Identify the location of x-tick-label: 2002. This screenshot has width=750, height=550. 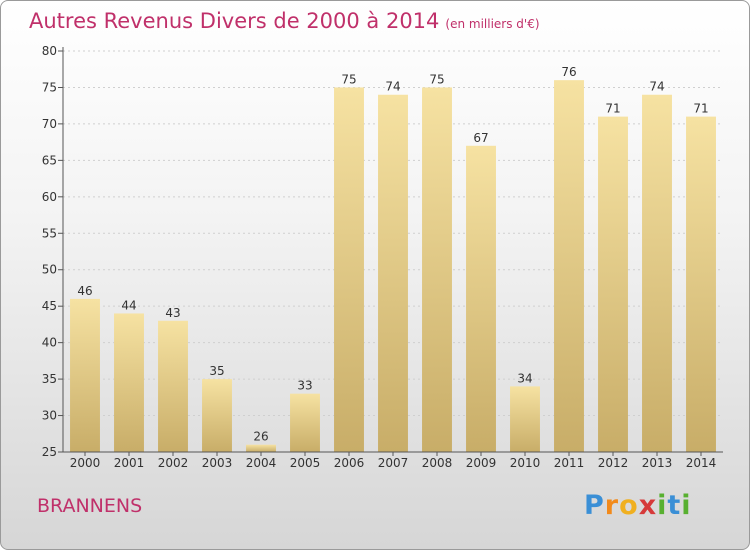
(173, 463).